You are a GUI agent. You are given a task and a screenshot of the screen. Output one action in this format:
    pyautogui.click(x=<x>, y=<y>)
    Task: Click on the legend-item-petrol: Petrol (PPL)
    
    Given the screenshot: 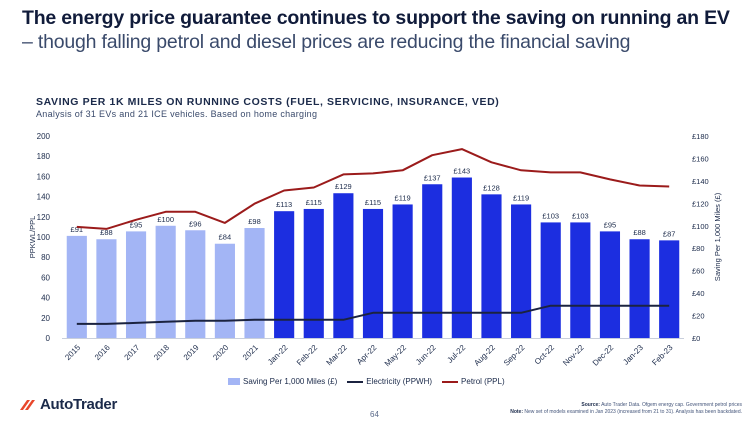 What is the action you would take?
    pyautogui.click(x=473, y=381)
    